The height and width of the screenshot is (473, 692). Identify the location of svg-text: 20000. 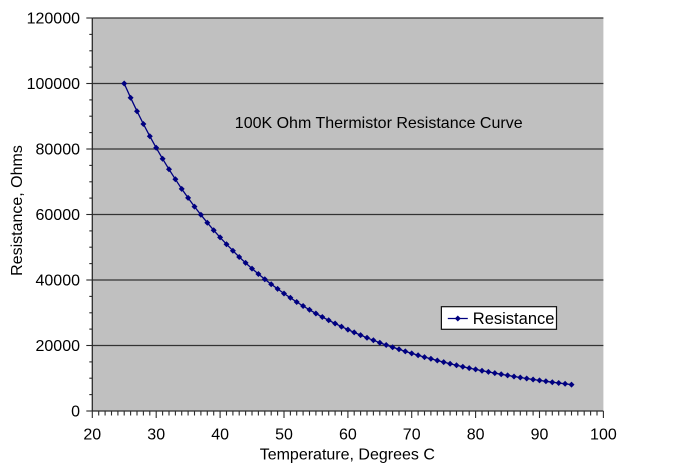
(58, 346).